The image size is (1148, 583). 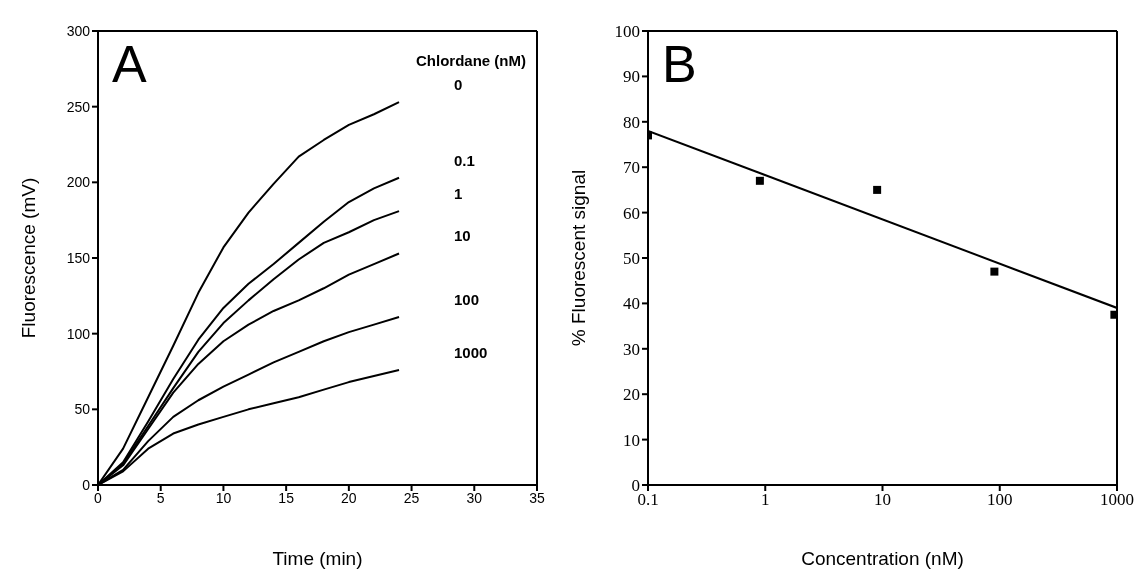 What do you see at coordinates (471, 352) in the screenshot?
I see `text: 1000` at bounding box center [471, 352].